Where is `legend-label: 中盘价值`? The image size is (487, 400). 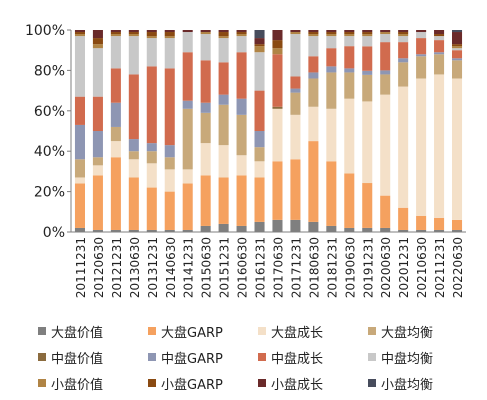
legend-label: 中盘价值 is located at coordinates (77, 359).